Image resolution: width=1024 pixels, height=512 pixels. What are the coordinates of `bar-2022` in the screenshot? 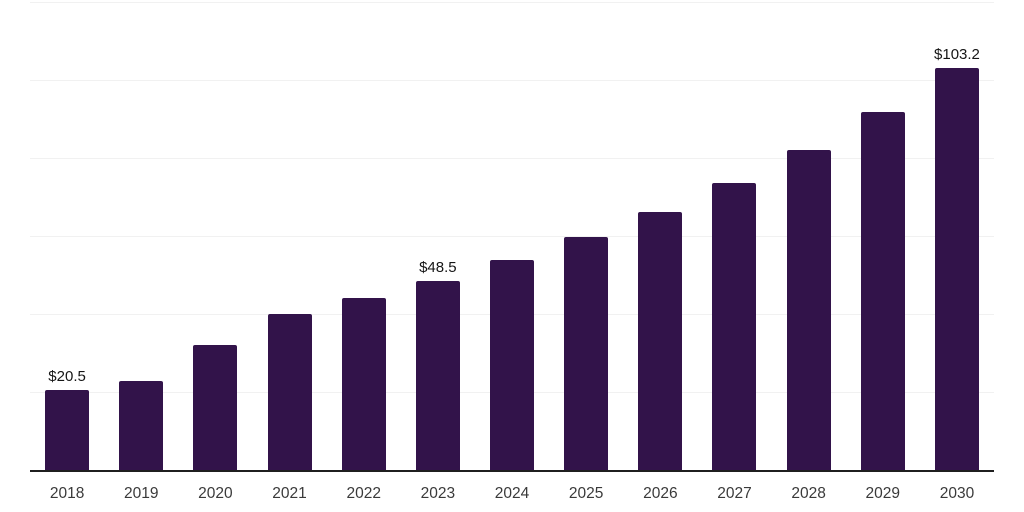 It's located at (363, 384).